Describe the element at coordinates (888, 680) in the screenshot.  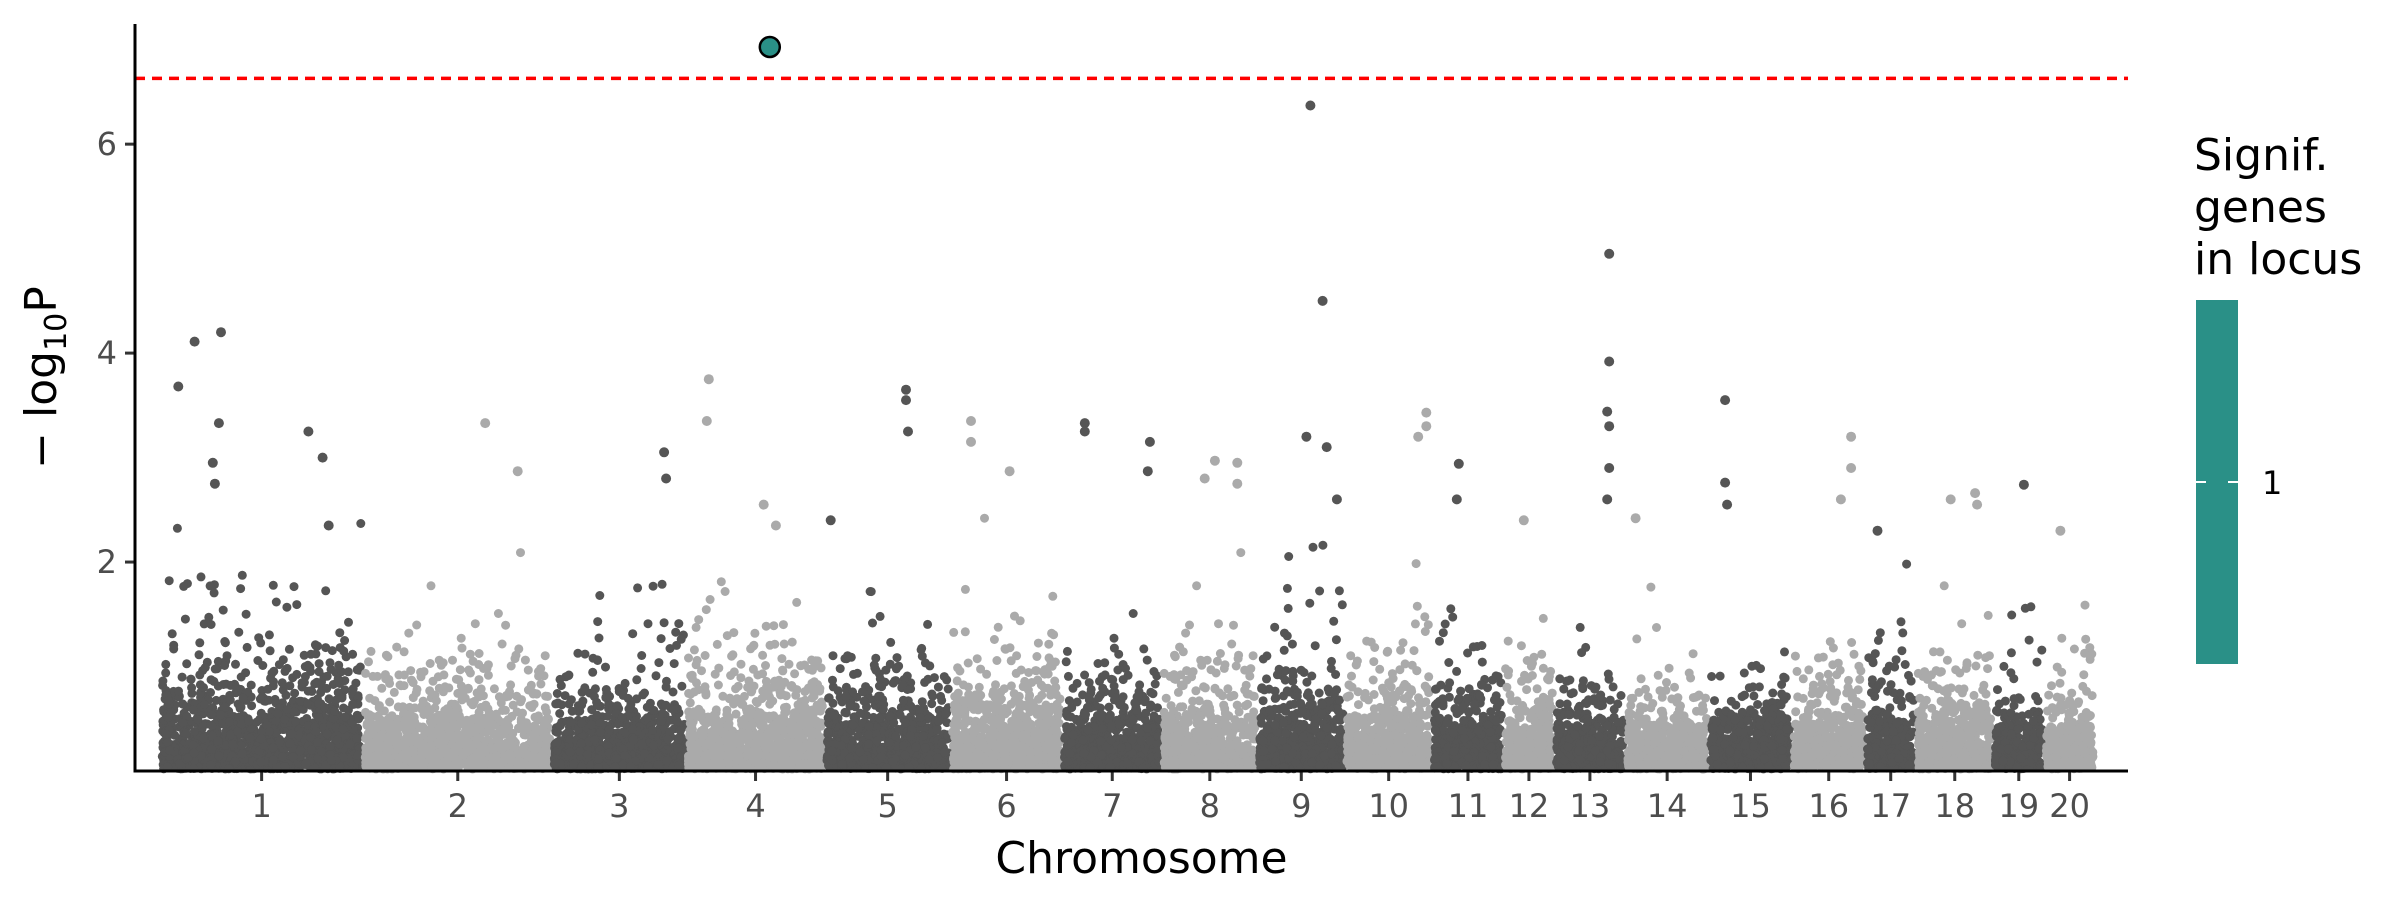
I see `chromosome-5-points` at that location.